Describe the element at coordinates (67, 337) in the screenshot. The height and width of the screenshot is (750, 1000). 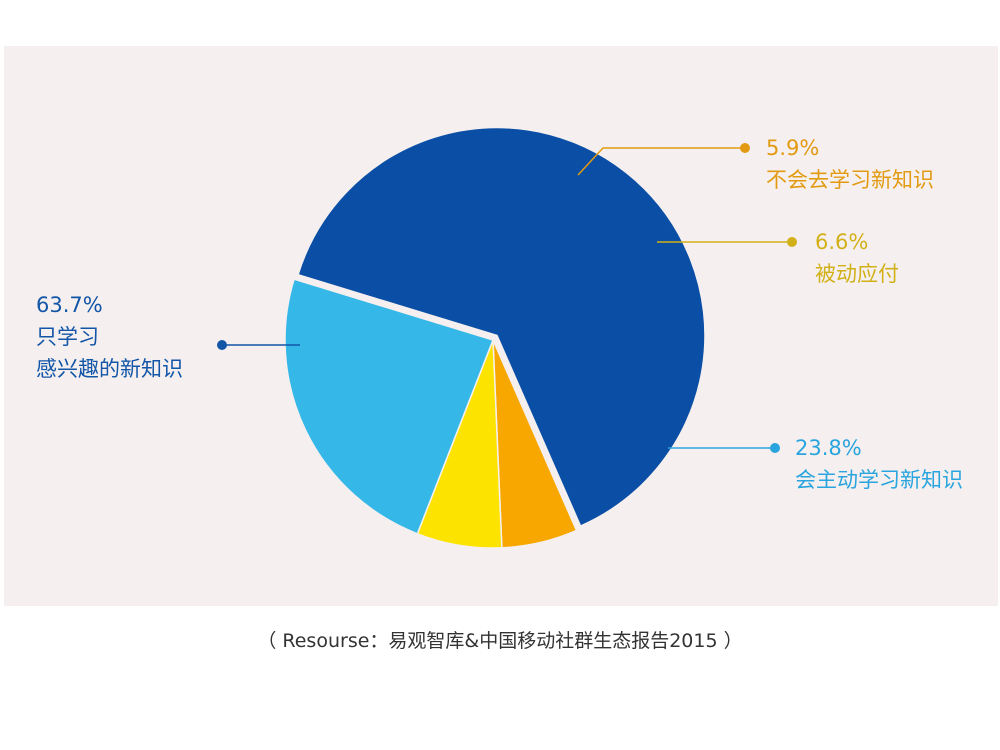
I see `slice-category-label-0-0: 只学习` at that location.